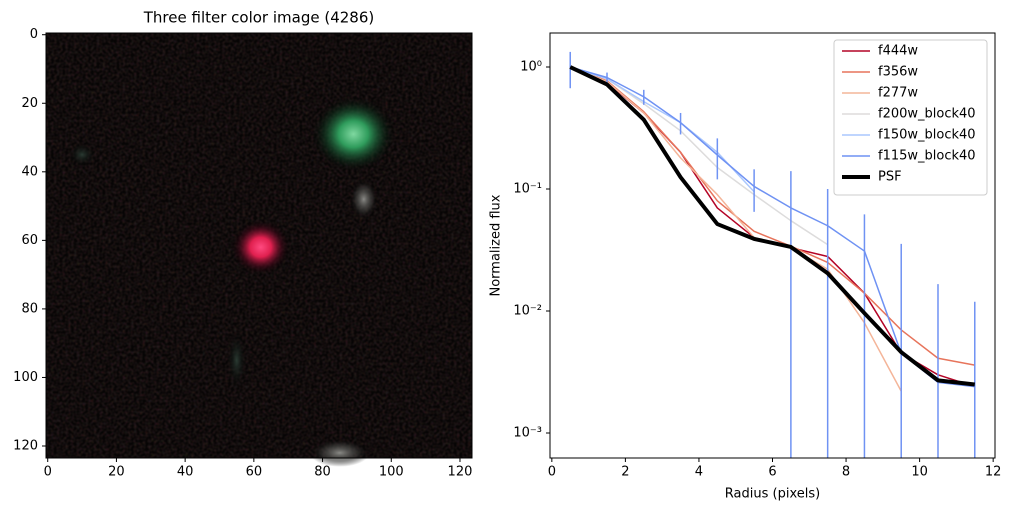 The image size is (1010, 511). I want to click on x-tick-label: 60, so click(254, 472).